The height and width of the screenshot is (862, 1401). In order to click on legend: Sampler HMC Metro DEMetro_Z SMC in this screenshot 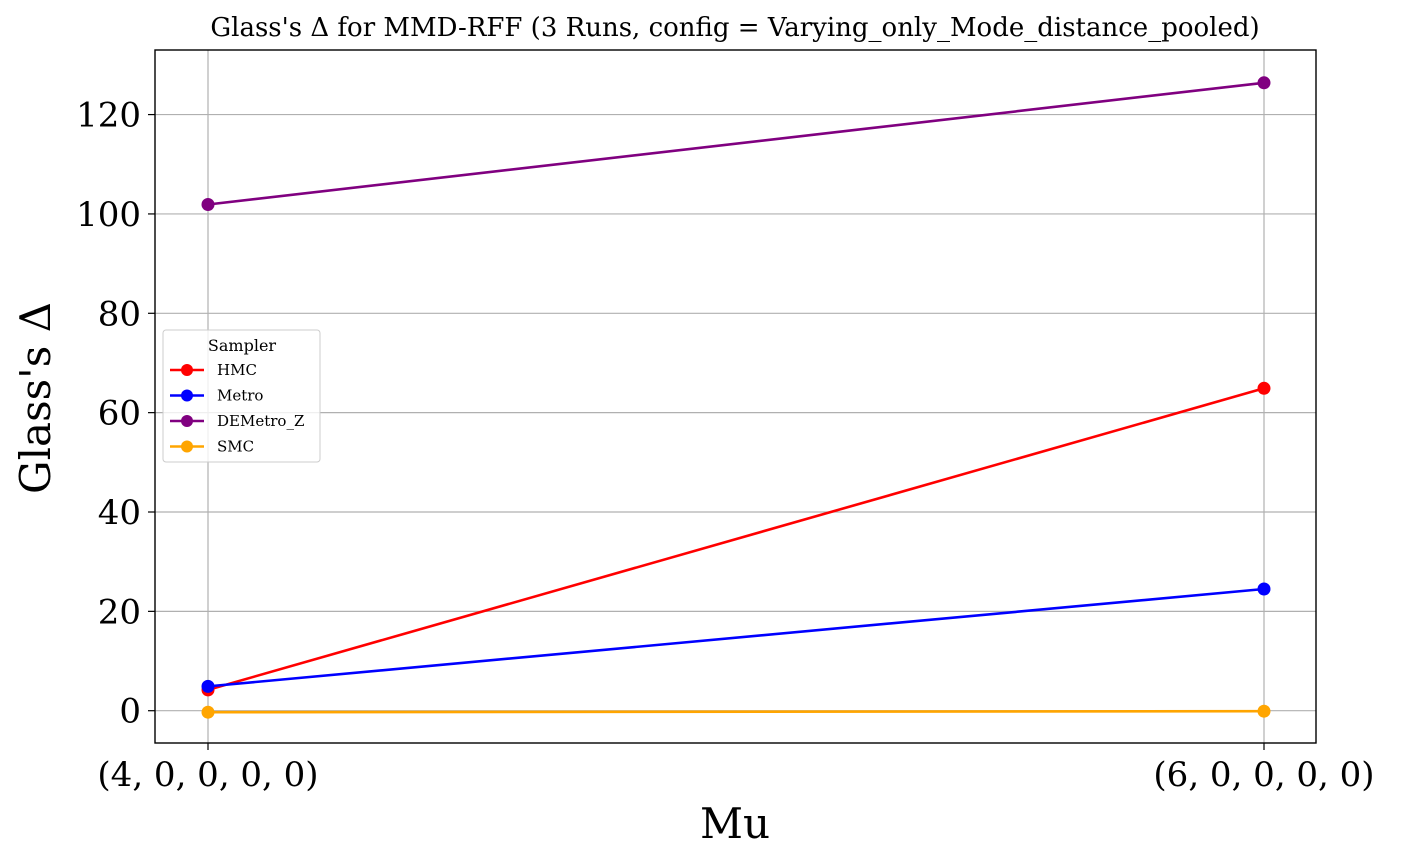, I will do `click(241, 396)`.